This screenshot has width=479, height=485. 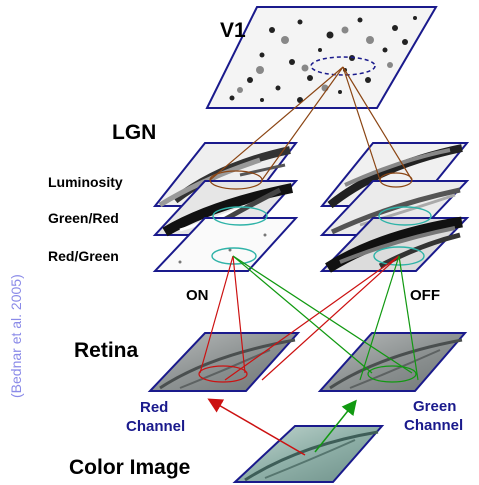 I want to click on retina-green-channel-sheet, so click(x=392, y=362).